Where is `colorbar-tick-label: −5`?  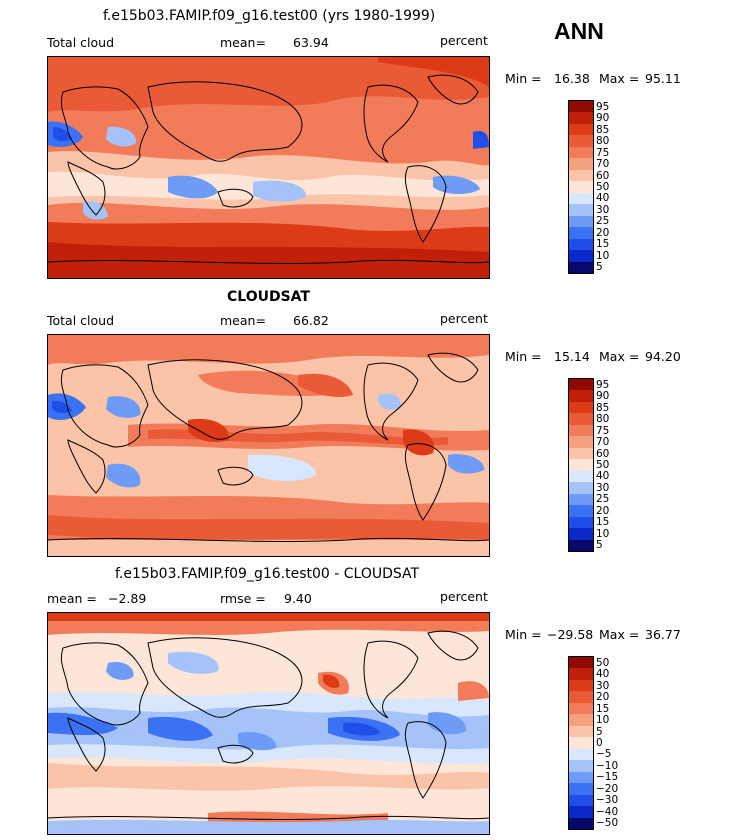 colorbar-tick-label: −5 is located at coordinates (604, 754).